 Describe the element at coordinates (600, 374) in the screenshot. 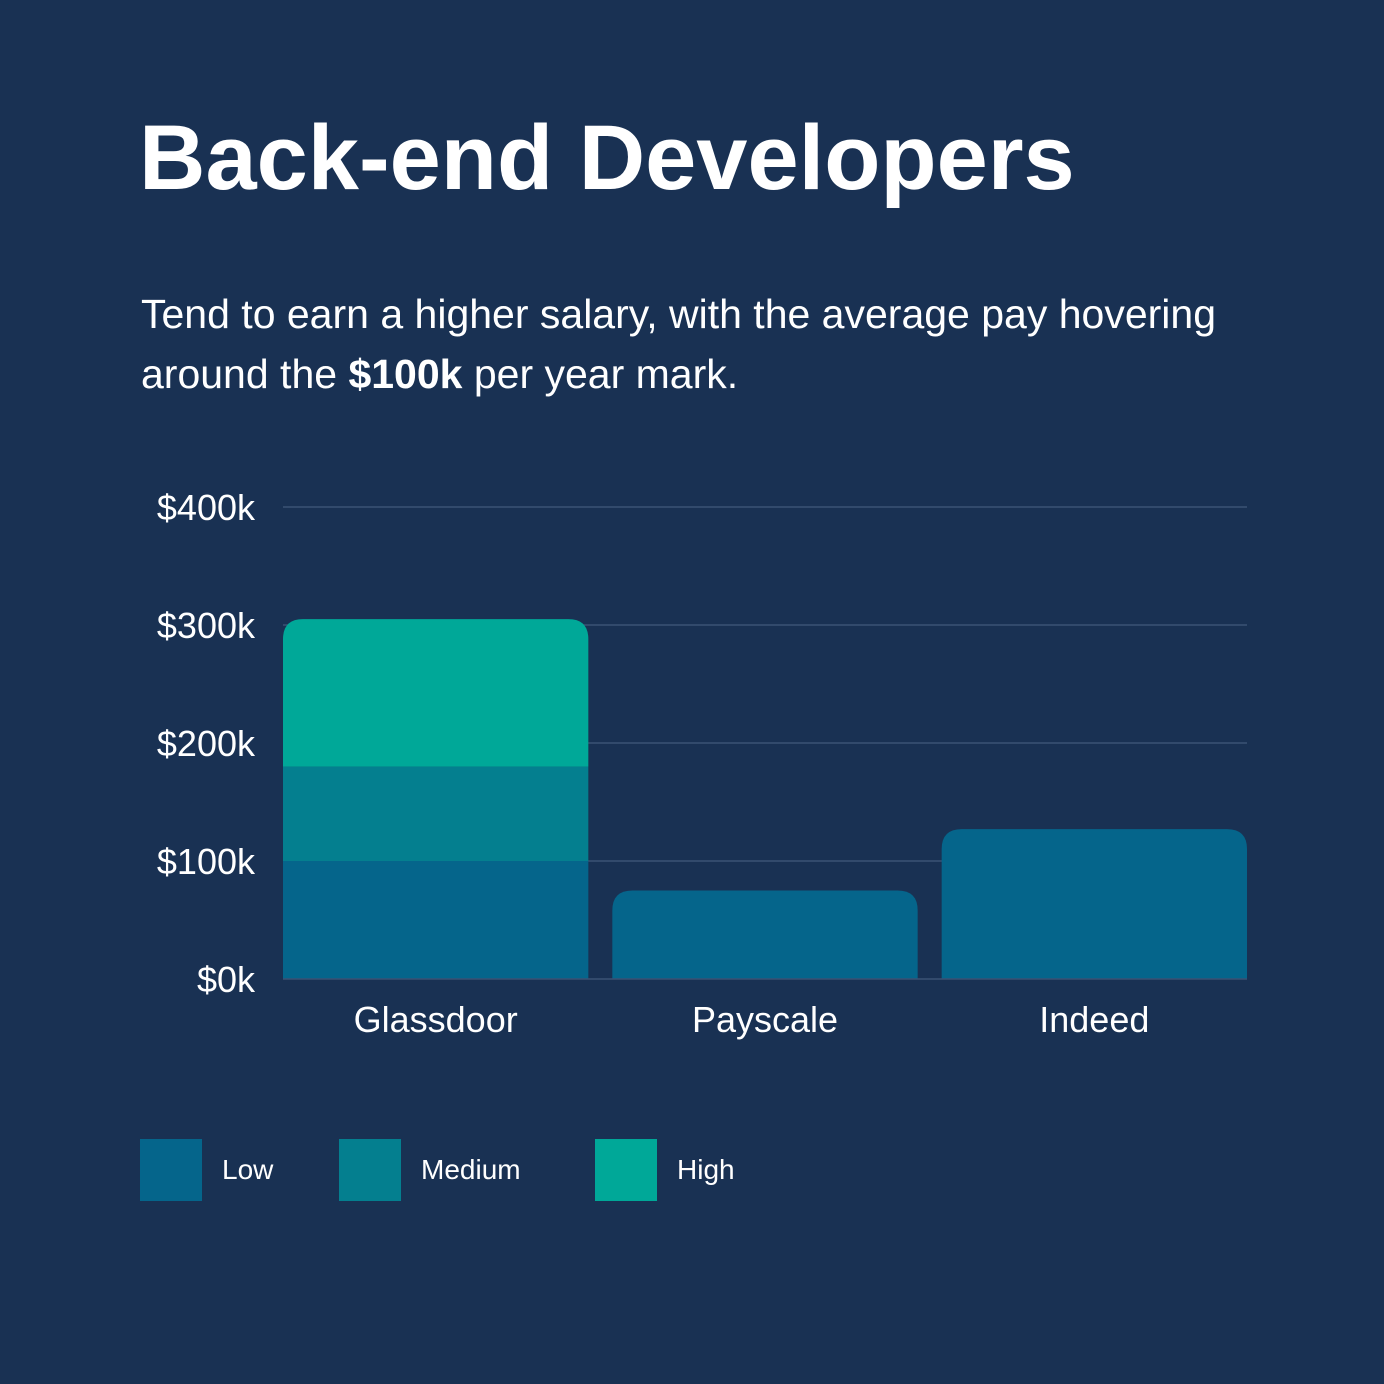

I see `subtitle-text-end: per year mark.` at that location.